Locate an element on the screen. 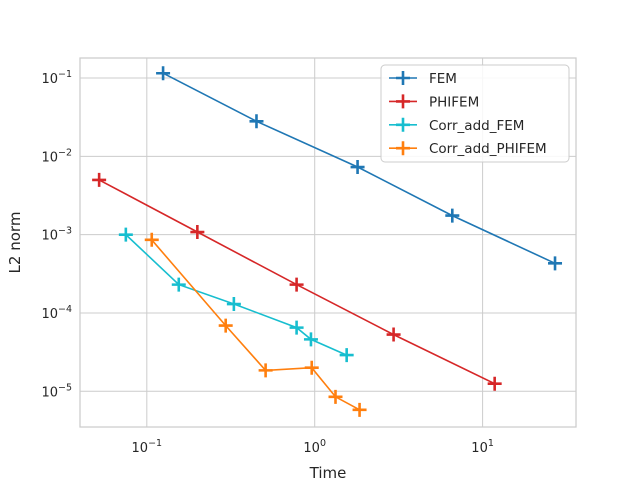 The height and width of the screenshot is (480, 640). legend-entry: PHIFEM is located at coordinates (434, 102).